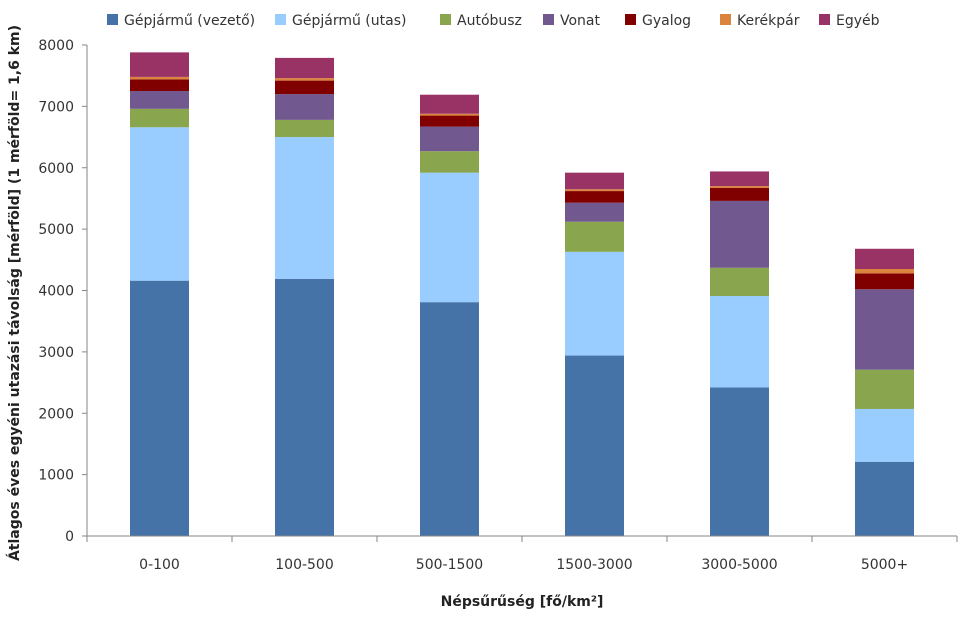 The image size is (960, 617). Describe the element at coordinates (594, 565) in the screenshot. I see `x-tick-label: 1500-3000` at that location.